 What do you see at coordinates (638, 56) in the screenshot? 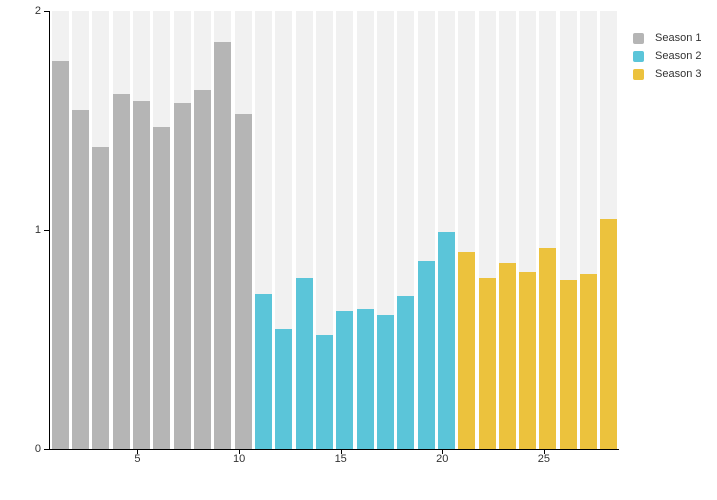
I see `season-2-swatch-icon` at bounding box center [638, 56].